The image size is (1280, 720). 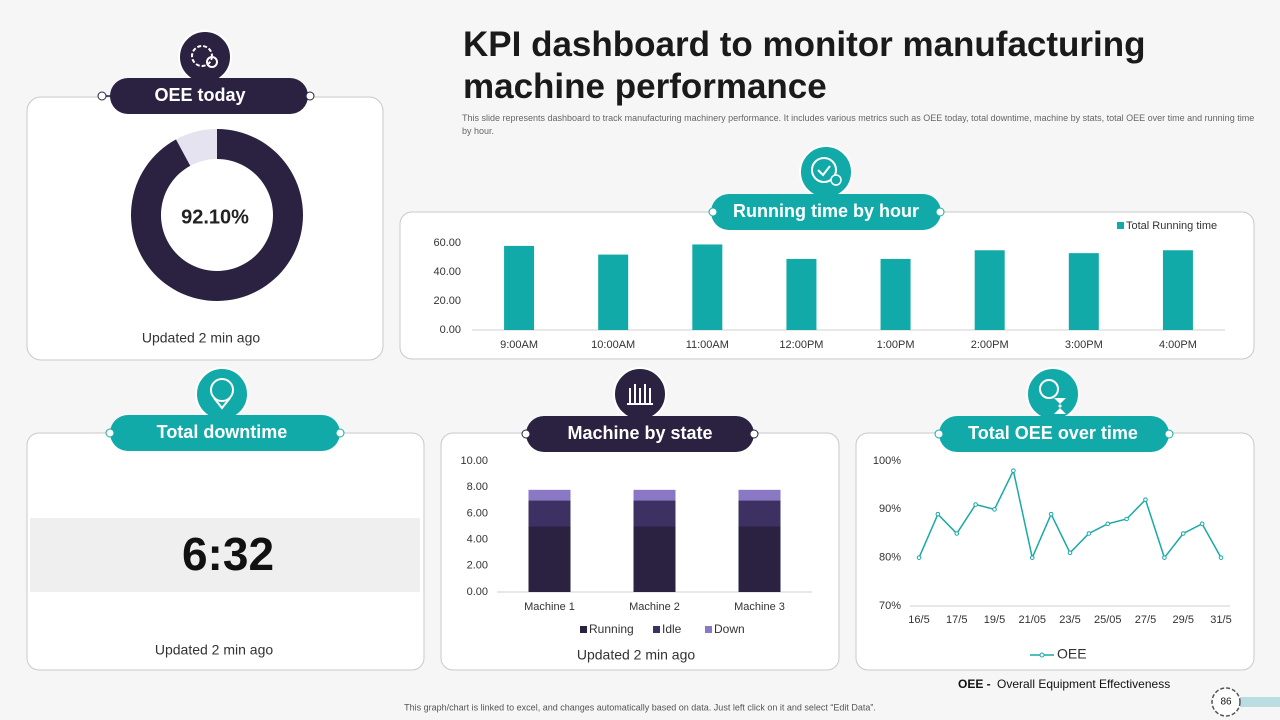 What do you see at coordinates (519, 345) in the screenshot?
I see `x-tick-label: 9:00AM` at bounding box center [519, 345].